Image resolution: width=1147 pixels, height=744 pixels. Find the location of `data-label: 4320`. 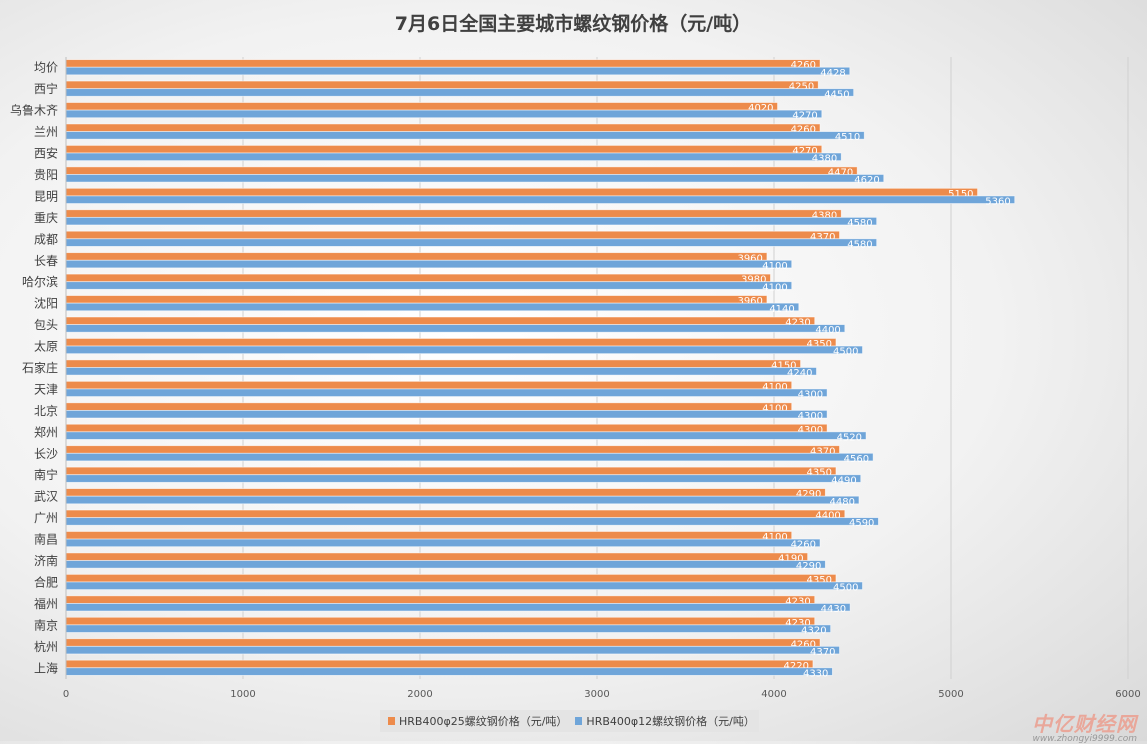

data-label: 4320 is located at coordinates (813, 630).